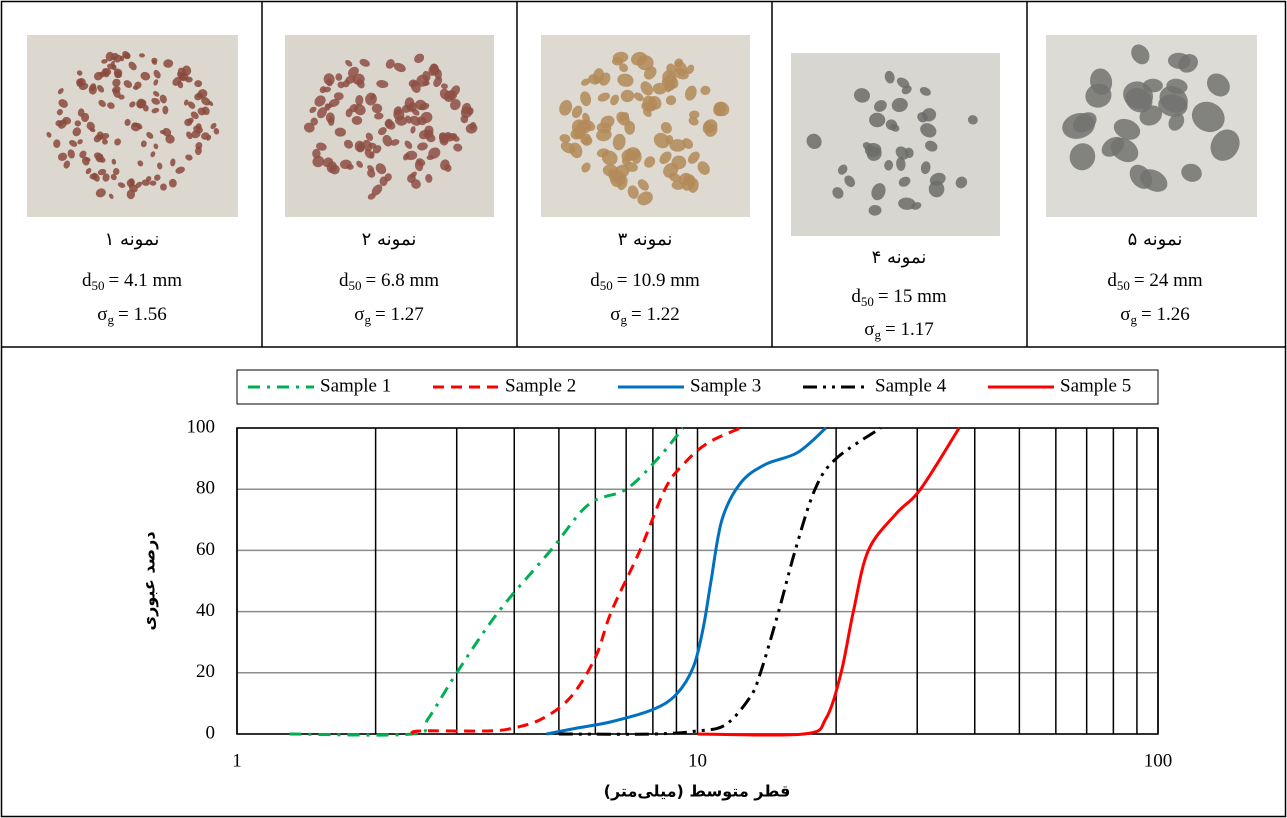 The image size is (1287, 818). I want to click on sample-stat: d50 = 10.9 mm, so click(645, 281).